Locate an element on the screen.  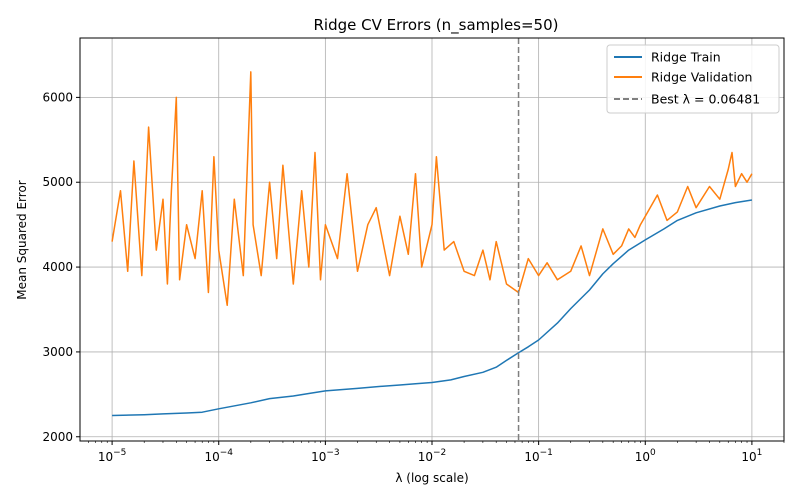
y-axis-ticks: 2000 3000 4000 5000 6000 is located at coordinates (61, 267).